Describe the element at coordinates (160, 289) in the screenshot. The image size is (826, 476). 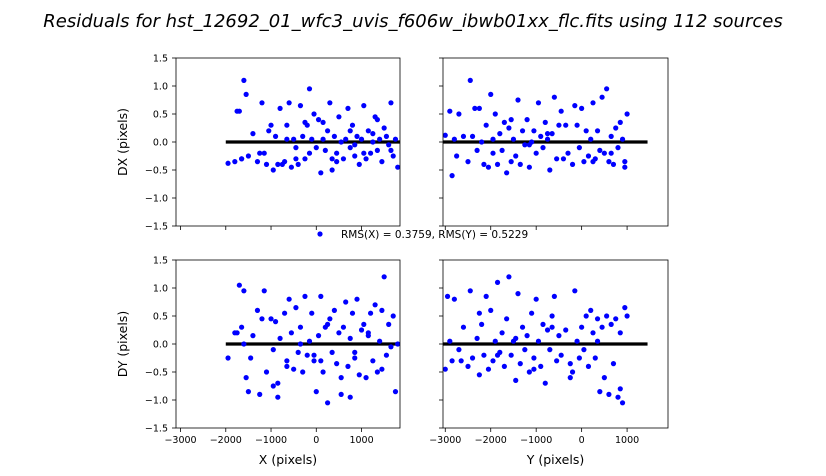
I see `y-tick-label: 1.0` at that location.